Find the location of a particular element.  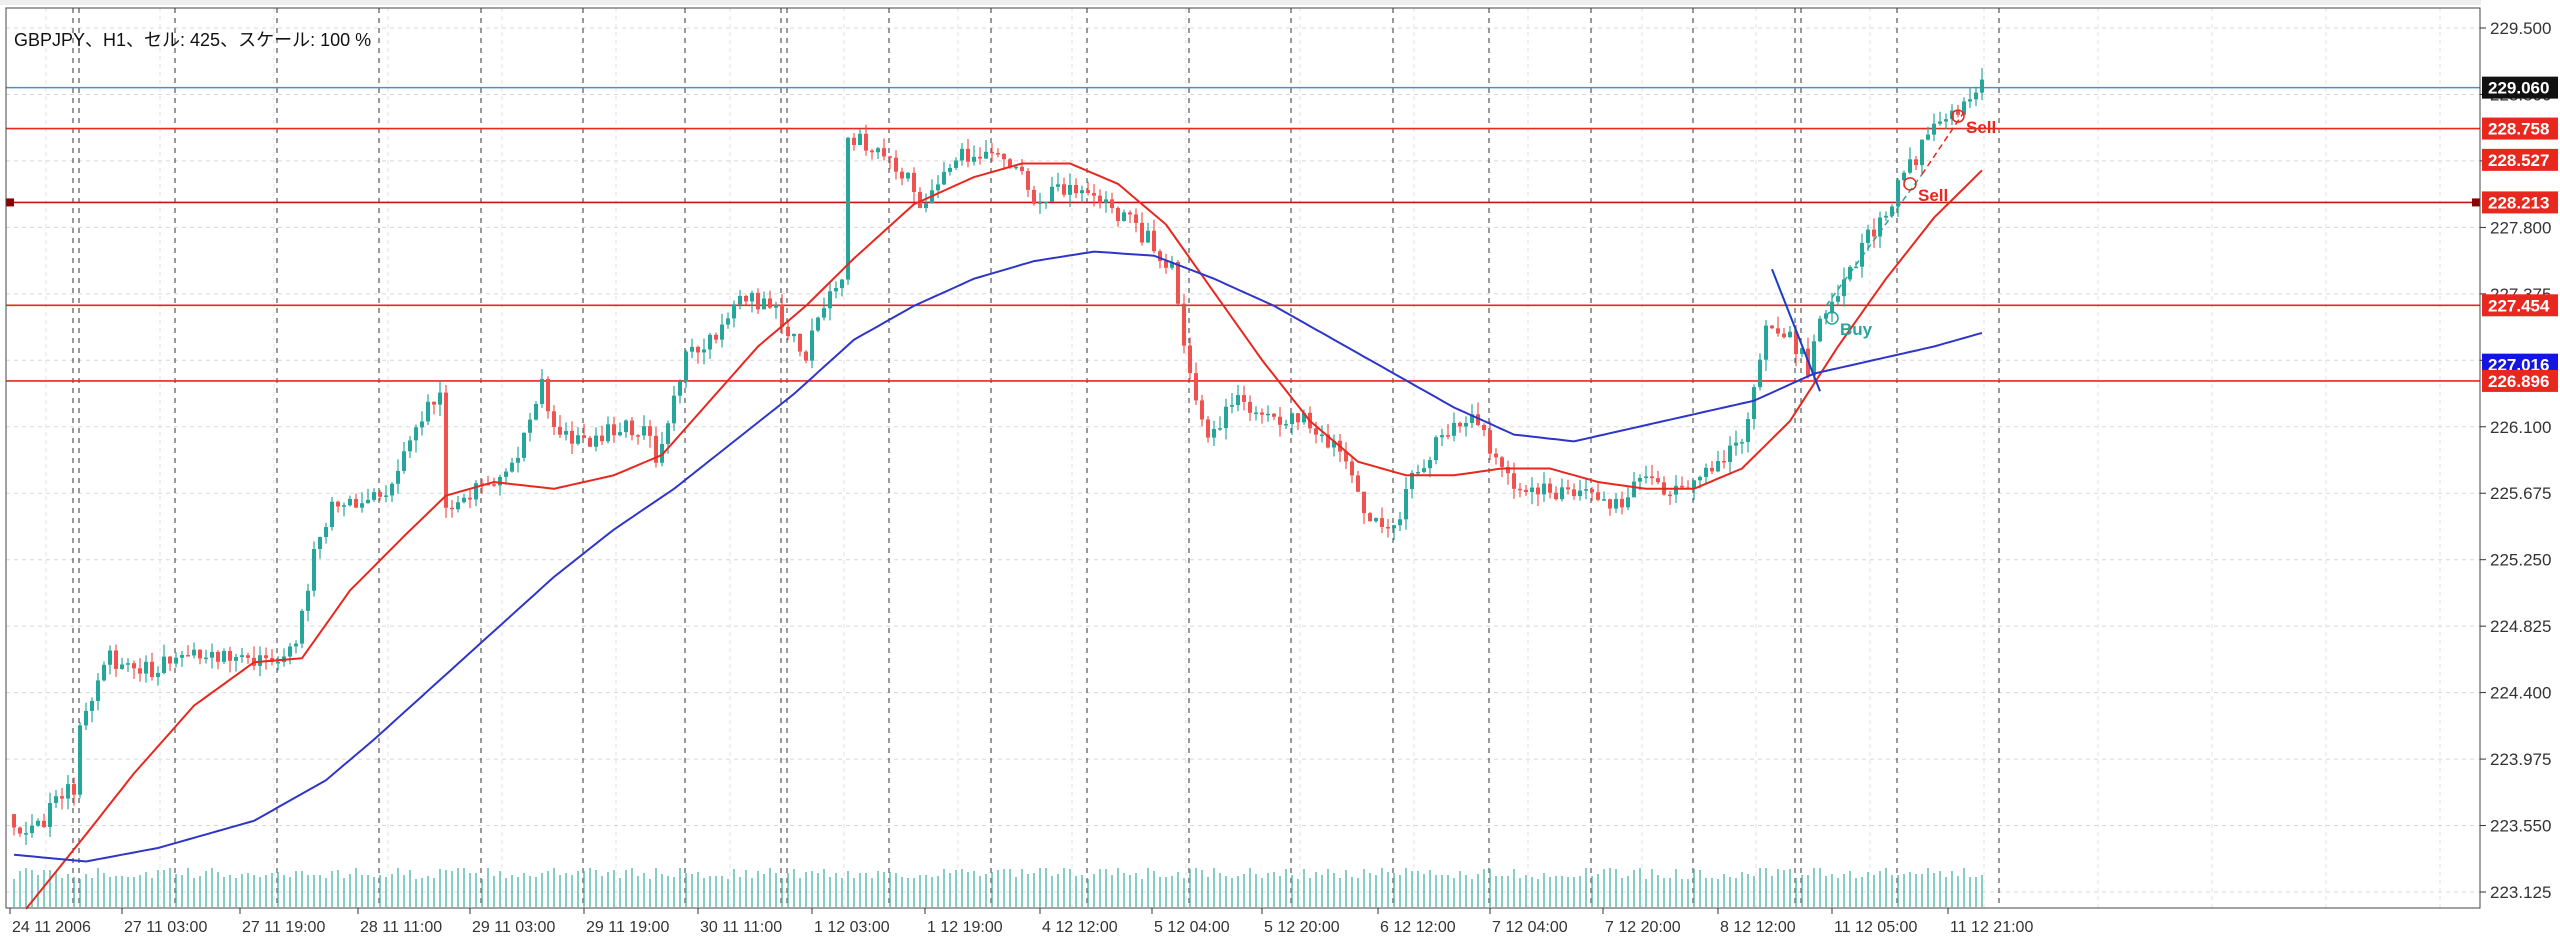

price-label-text: 229.060 is located at coordinates (2518, 88).